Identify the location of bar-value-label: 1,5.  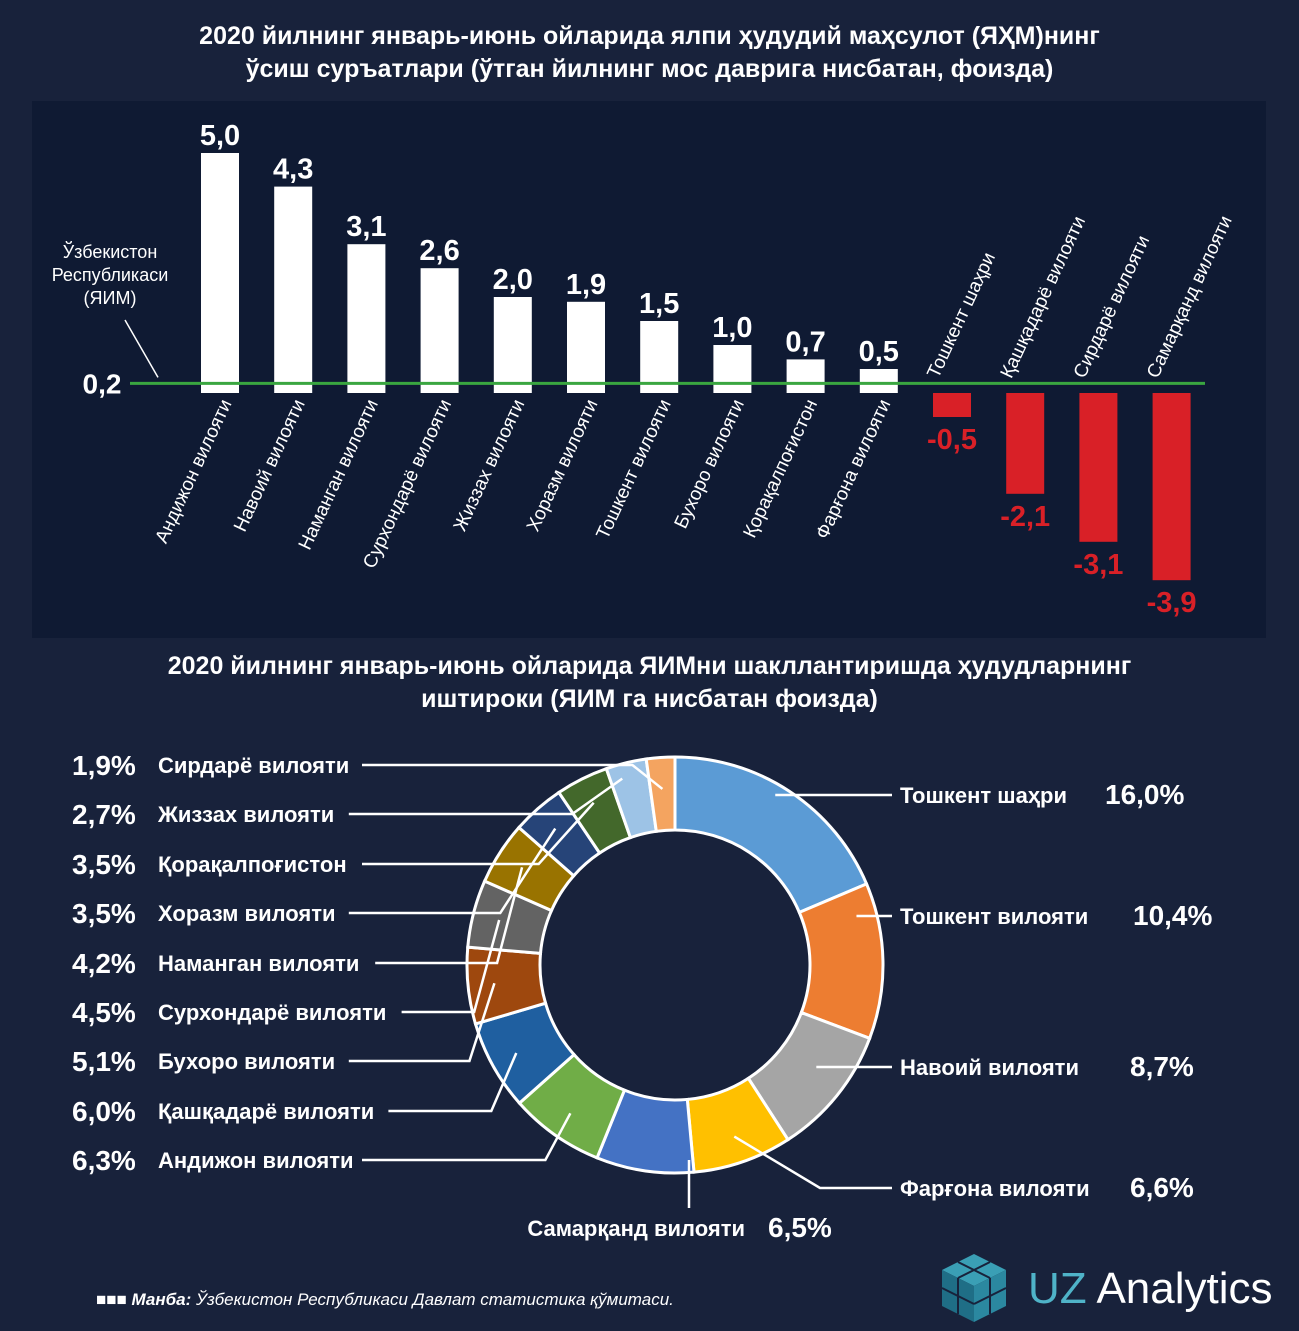
(659, 304).